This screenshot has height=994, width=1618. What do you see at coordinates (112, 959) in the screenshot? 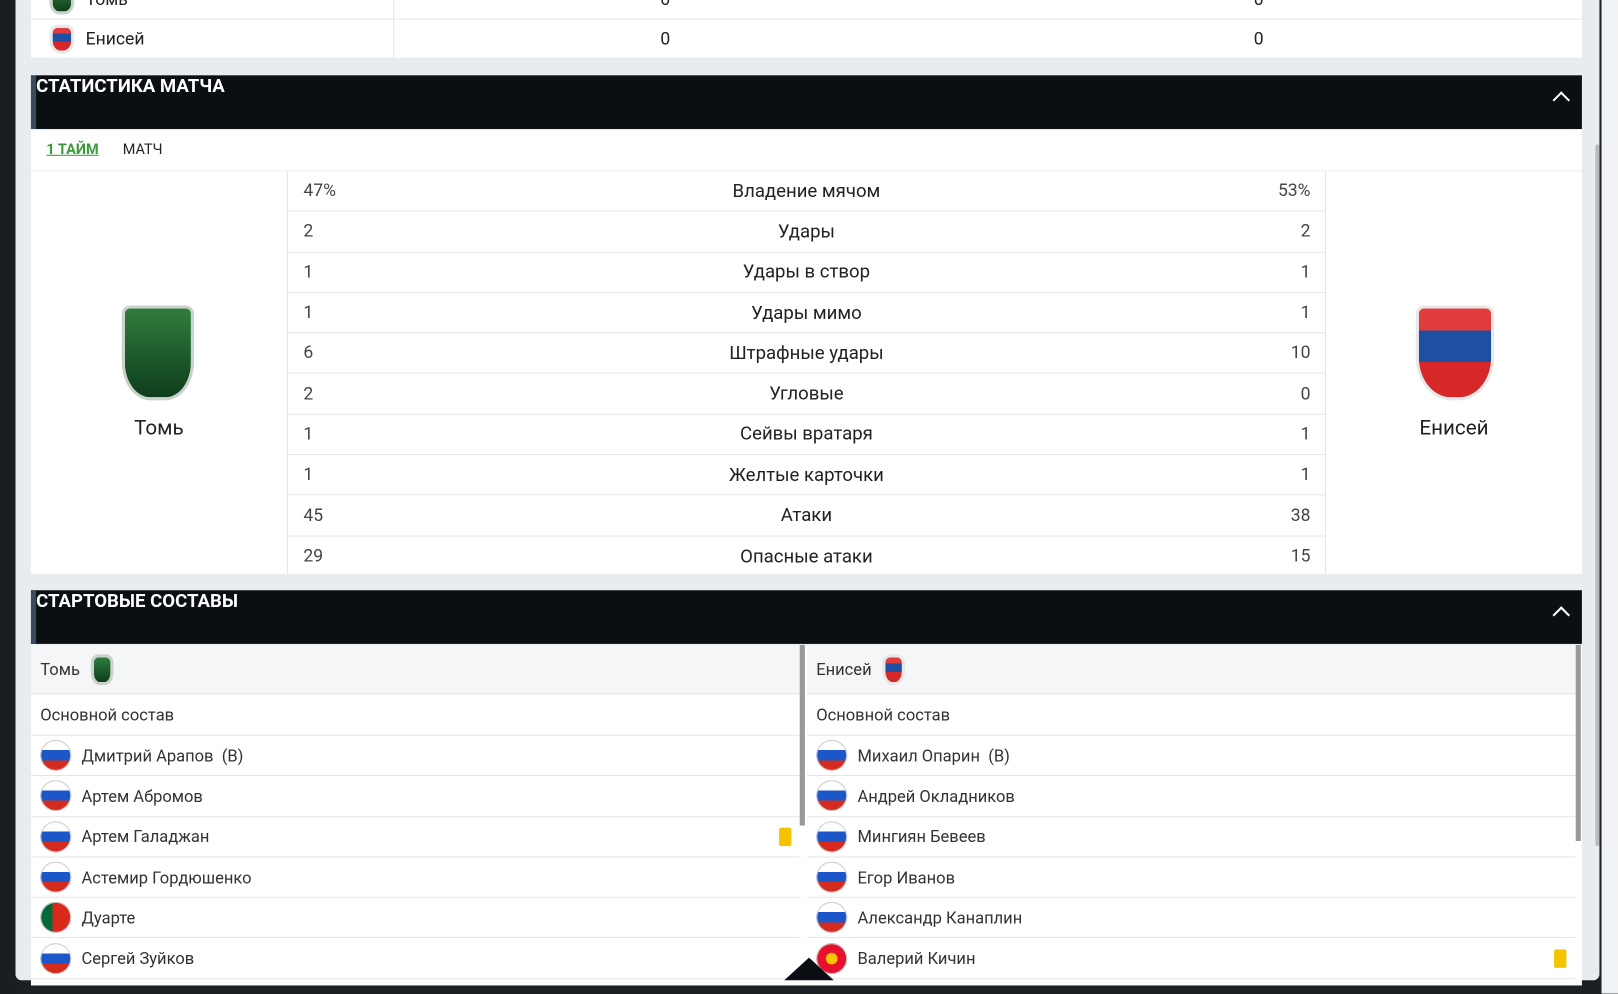
I see `player: Сергей Зуйков` at bounding box center [112, 959].